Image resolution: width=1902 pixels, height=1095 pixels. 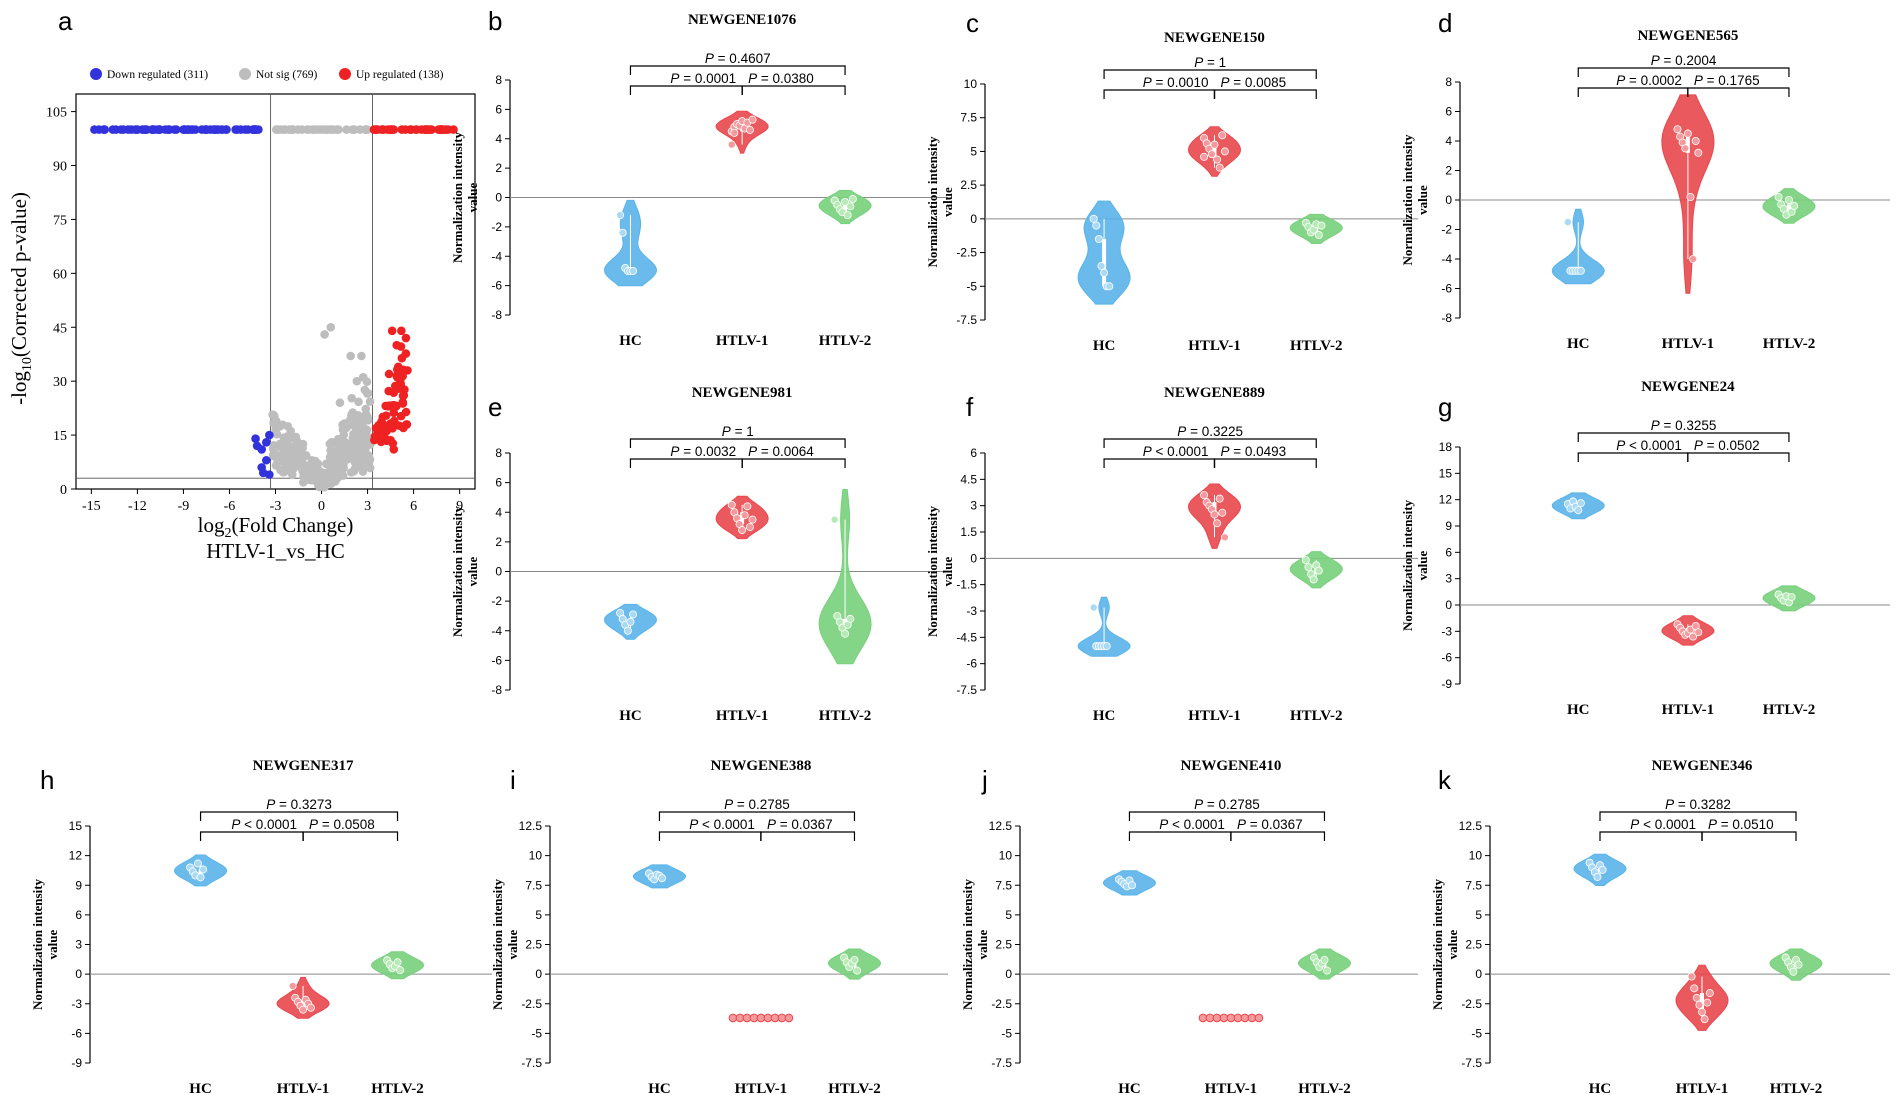 What do you see at coordinates (800, 824) in the screenshot?
I see `p-value-label: P = 0.0367` at bounding box center [800, 824].